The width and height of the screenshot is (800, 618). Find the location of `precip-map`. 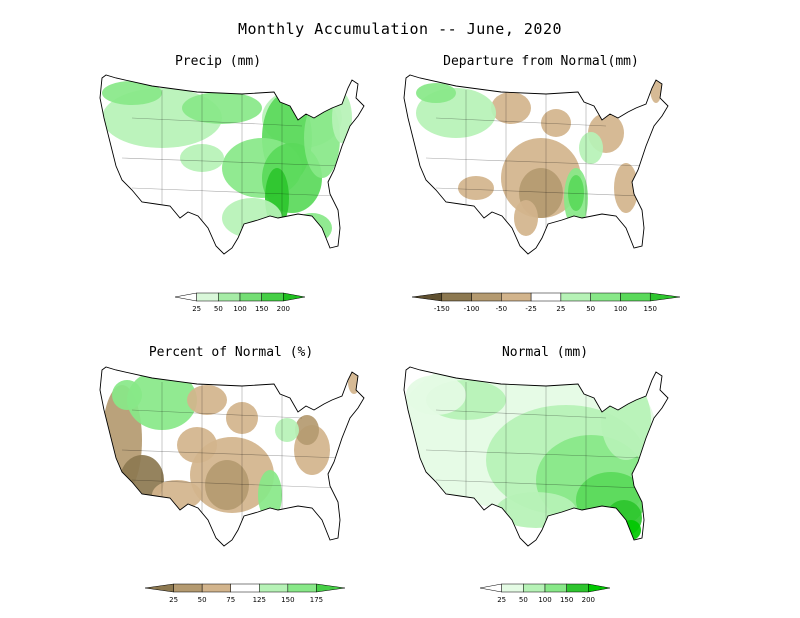

precip-map is located at coordinates (232, 164).